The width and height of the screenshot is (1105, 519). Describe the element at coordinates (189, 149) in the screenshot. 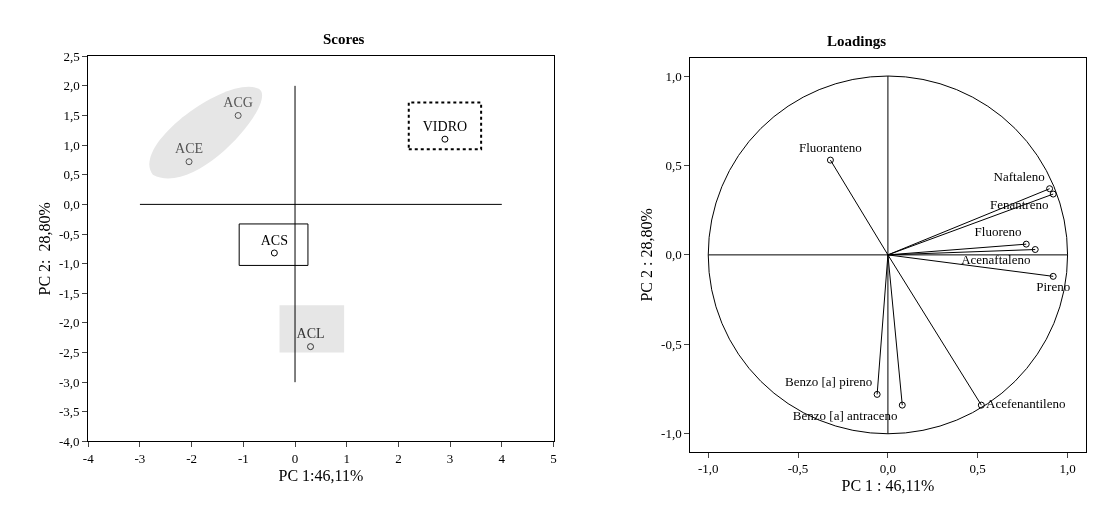

I see `series-label: ACE` at that location.